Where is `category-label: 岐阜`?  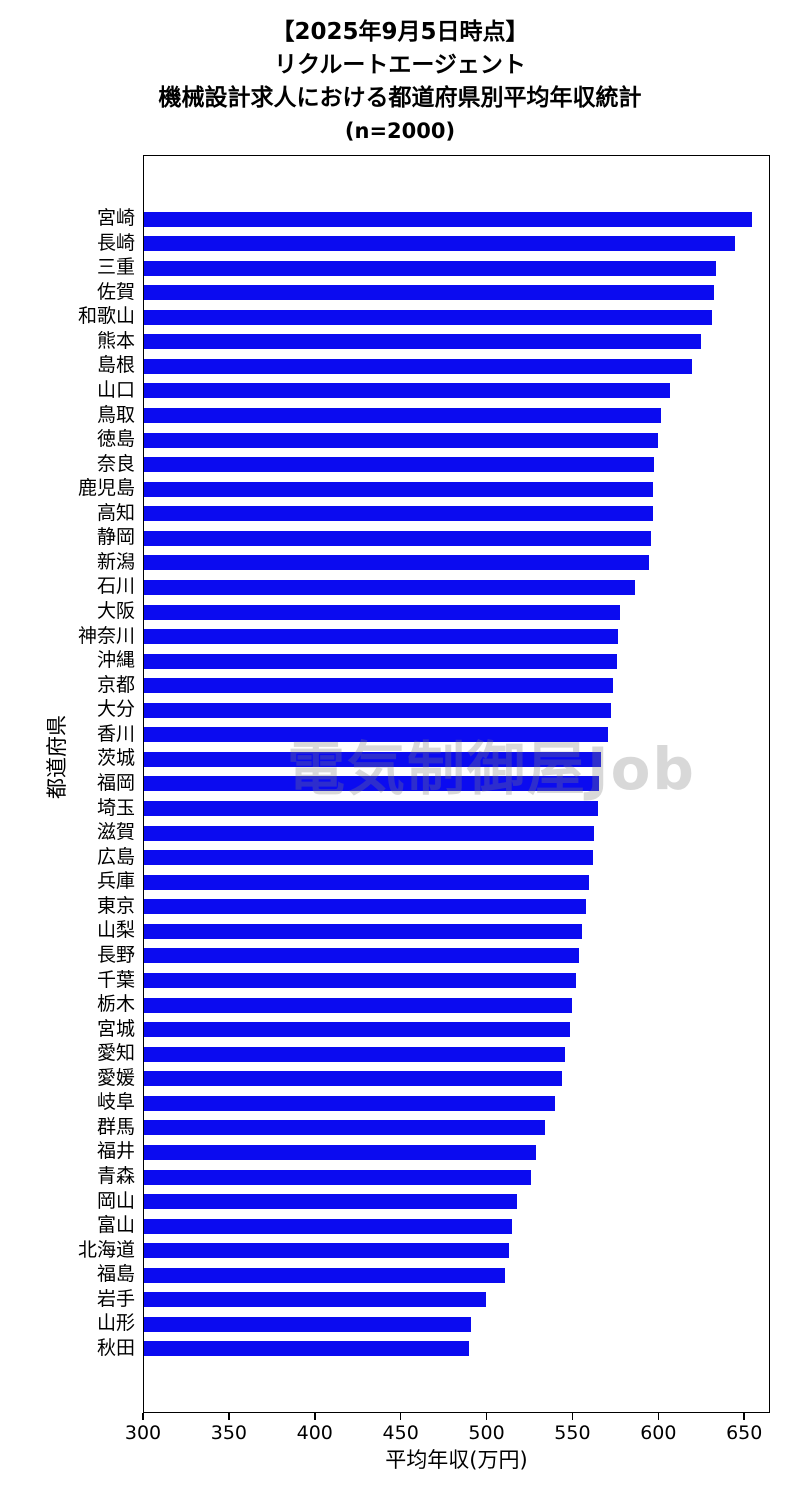 category-label: 岐阜 is located at coordinates (115, 1102).